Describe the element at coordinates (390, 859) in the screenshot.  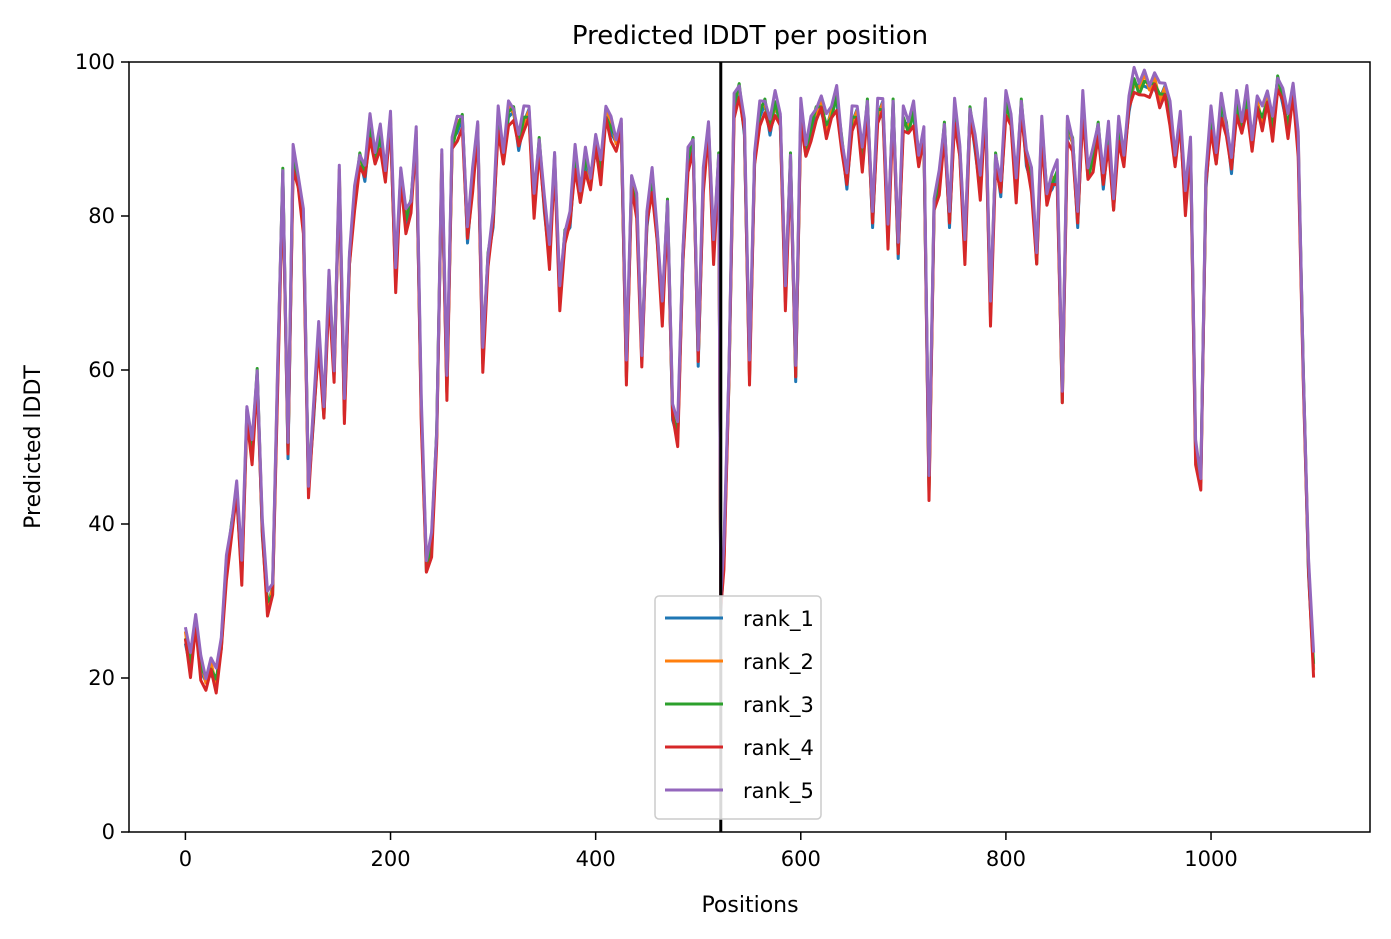
I see `x-tick-label: 200` at that location.